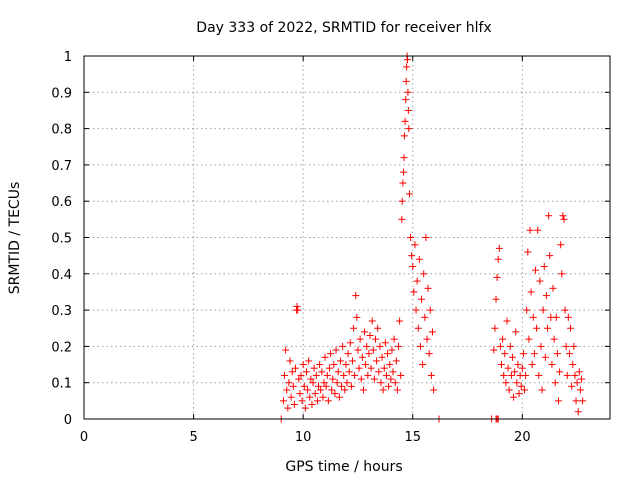 This screenshot has height=480, width=640. I want to click on x-axis-label: GPS time / hours, so click(343, 467).